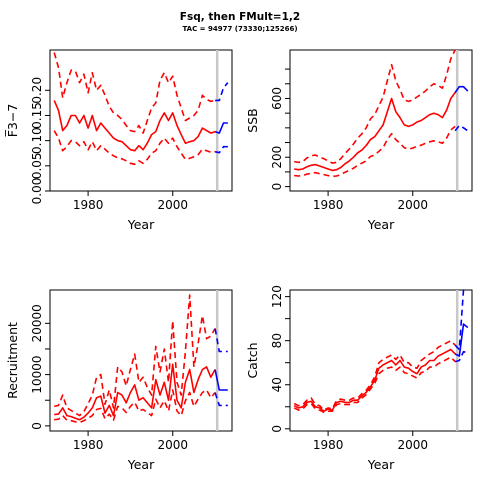 This screenshot has height=480, width=480. What do you see at coordinates (37, 323) in the screenshot?
I see `recruitment-ytick-label: 20000` at bounding box center [37, 323].